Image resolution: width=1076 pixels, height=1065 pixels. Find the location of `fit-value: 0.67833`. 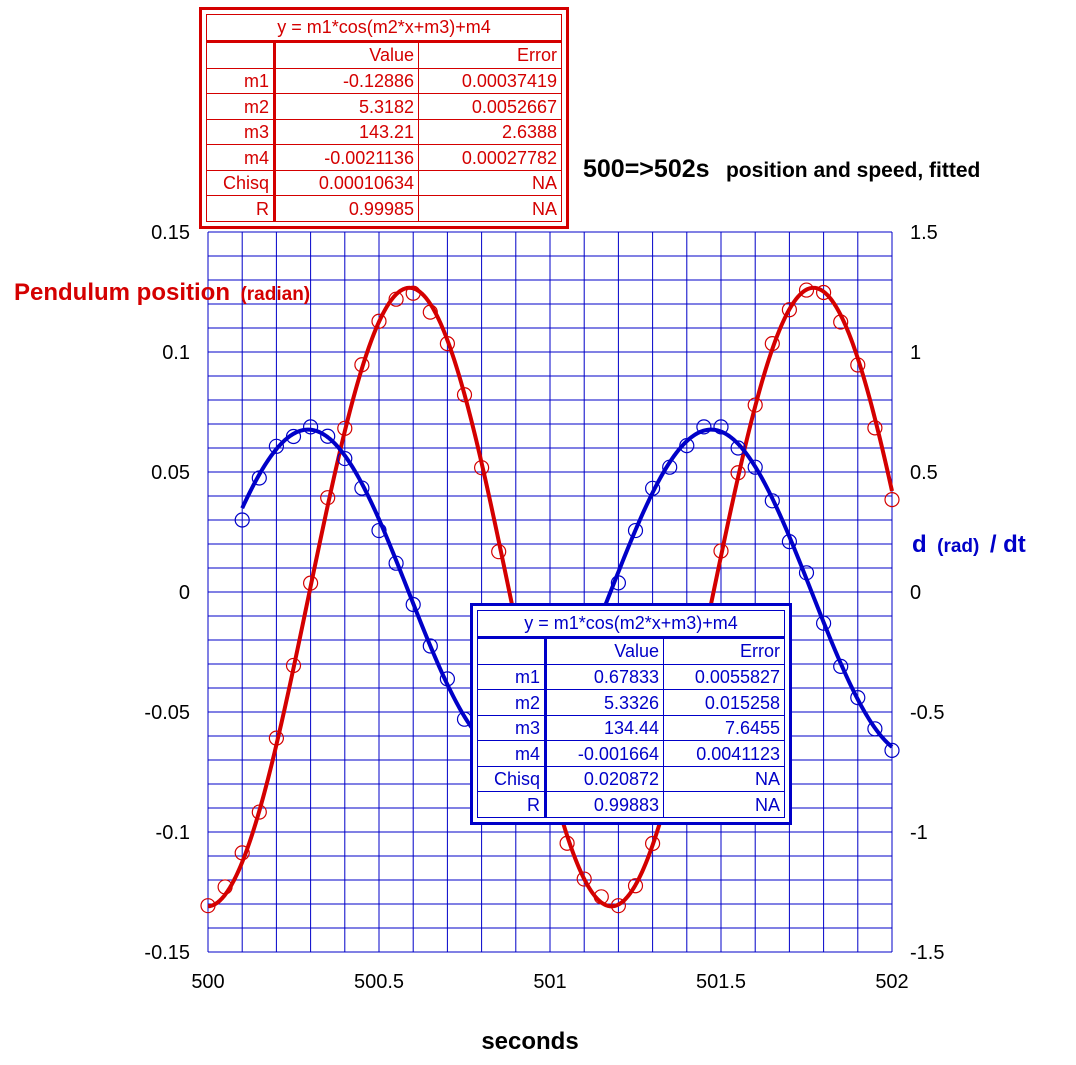

fit-value: 0.67833 is located at coordinates (604, 677).